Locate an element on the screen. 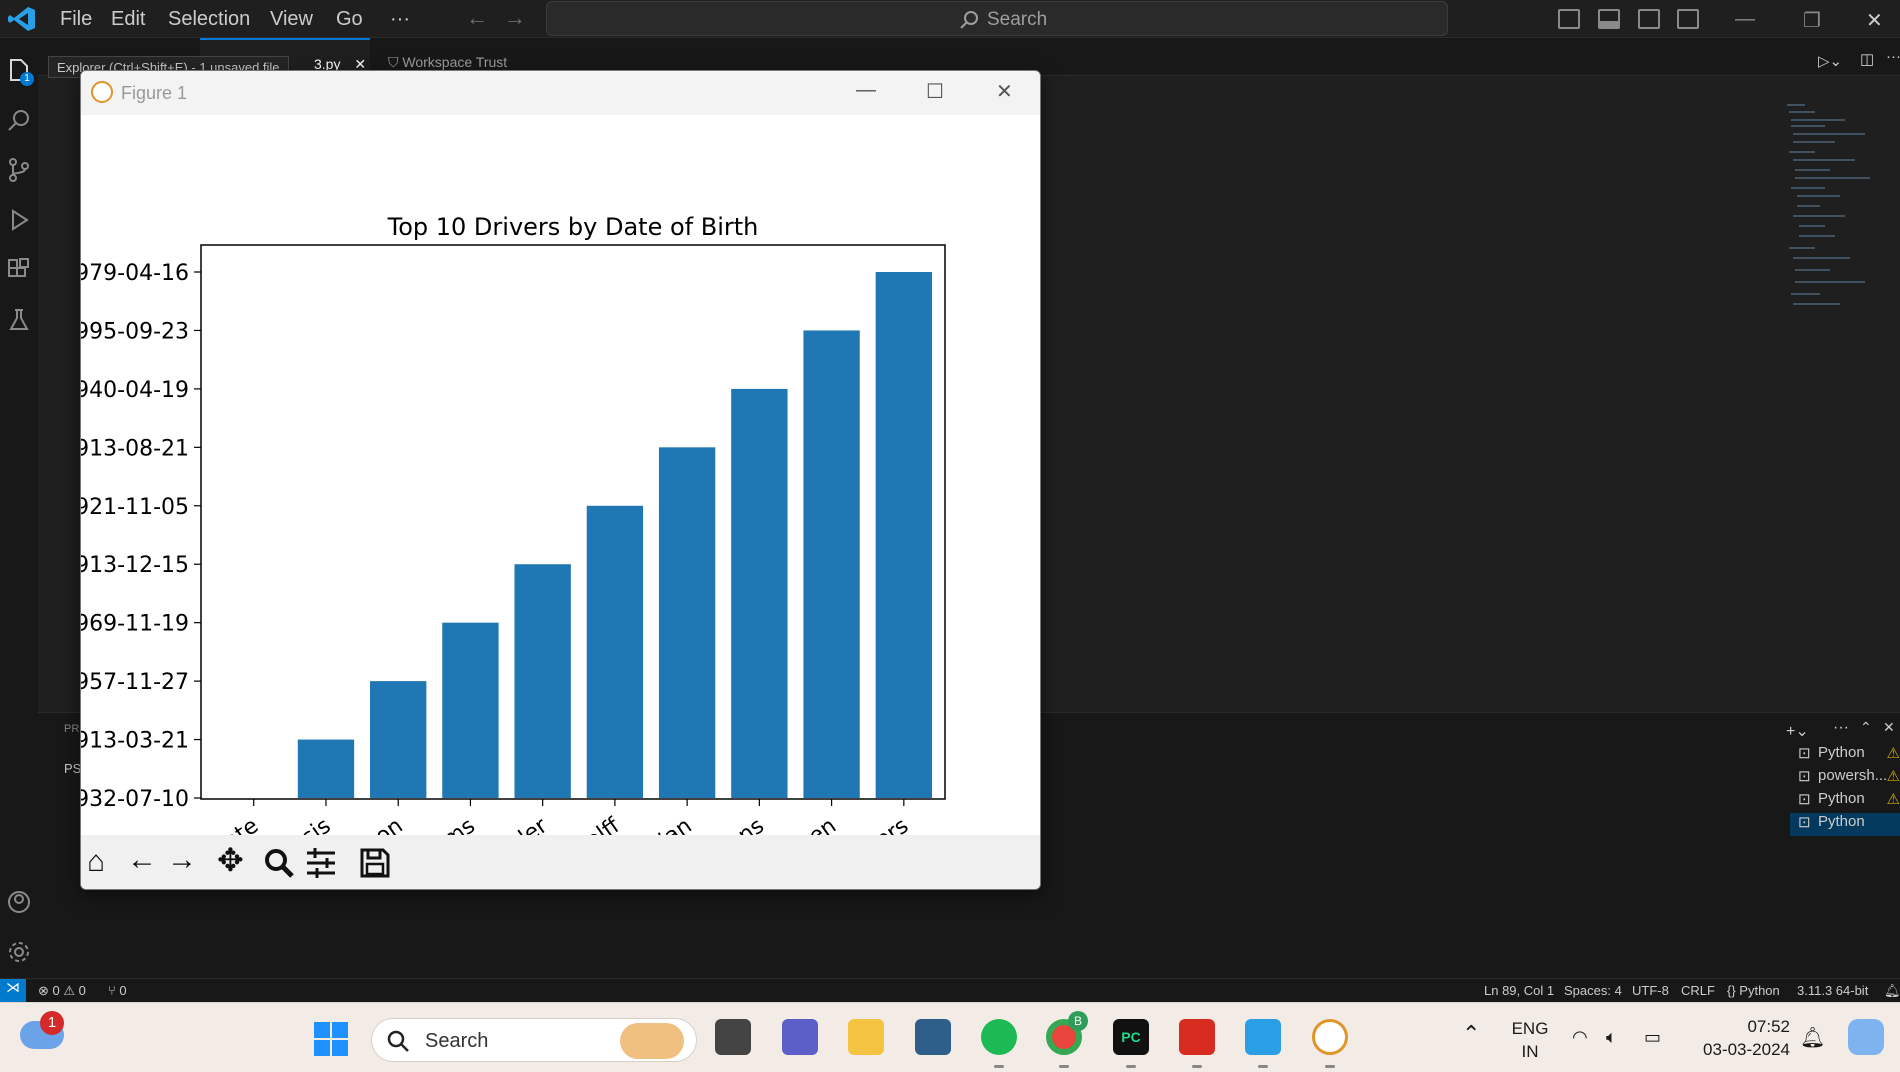 Image resolution: width=1900 pixels, height=1072 pixels. figure-minimize-icon: — is located at coordinates (866, 90).